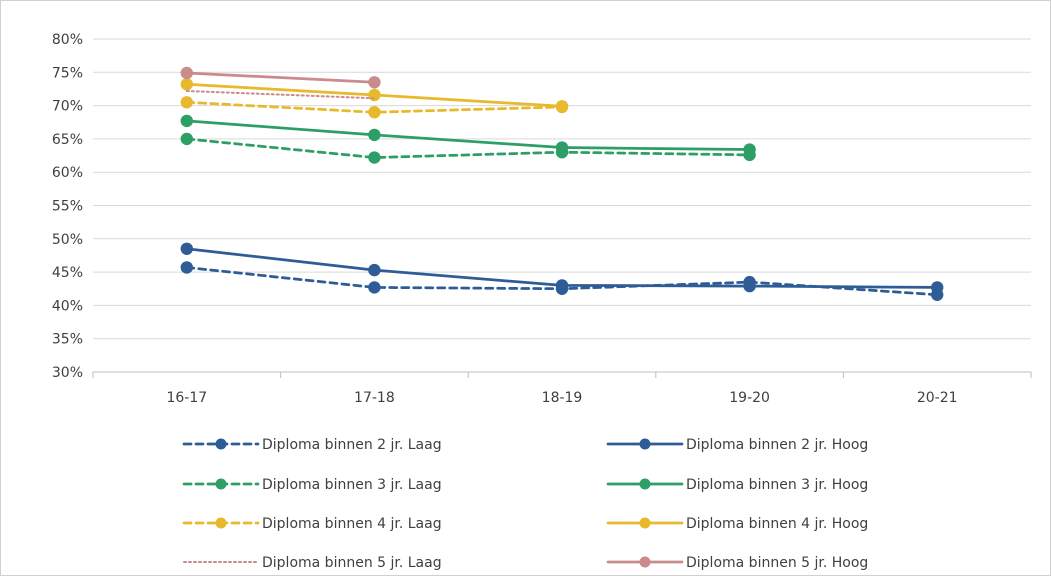  I want to click on y-tick-label: 65%, so click(67, 140).